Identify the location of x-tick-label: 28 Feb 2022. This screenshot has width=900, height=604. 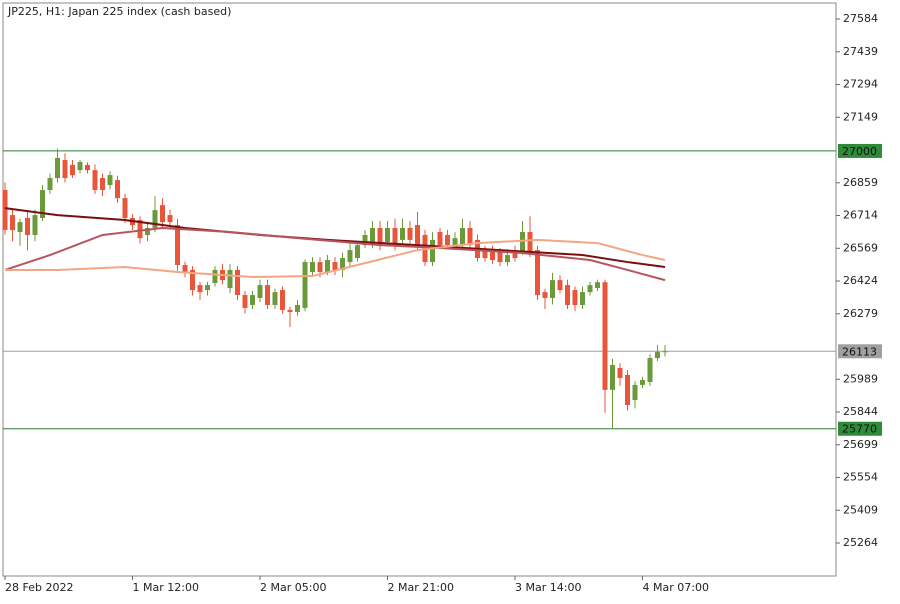
(39, 587).